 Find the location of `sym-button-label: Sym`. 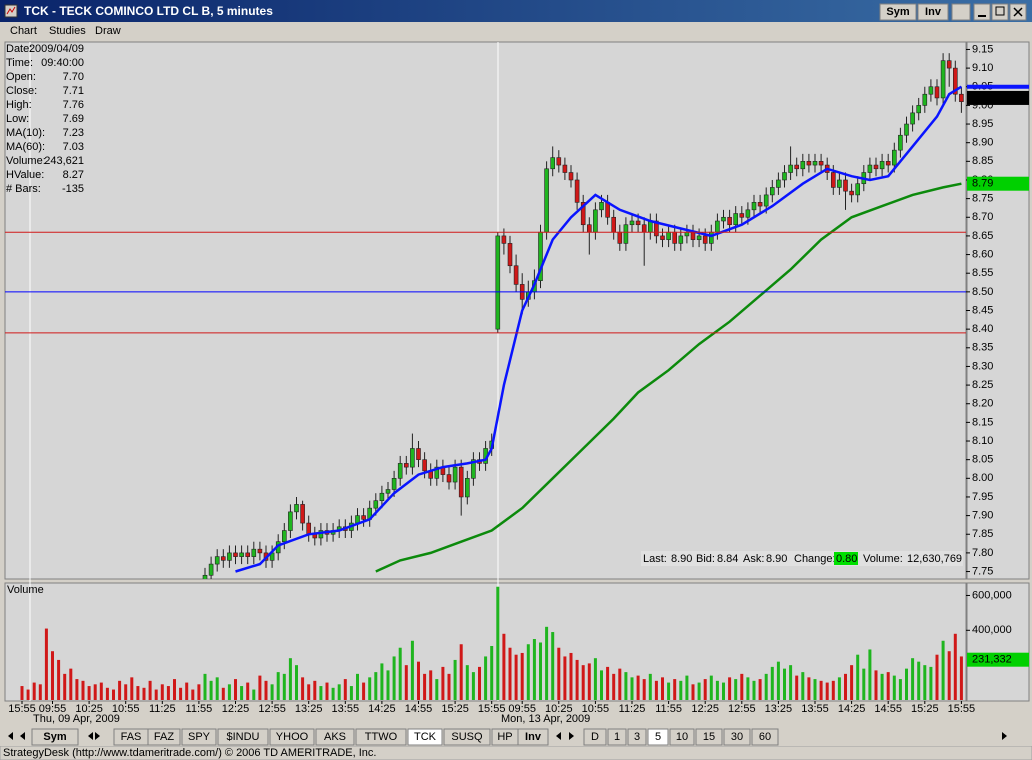

sym-button-label: Sym is located at coordinates (897, 12).